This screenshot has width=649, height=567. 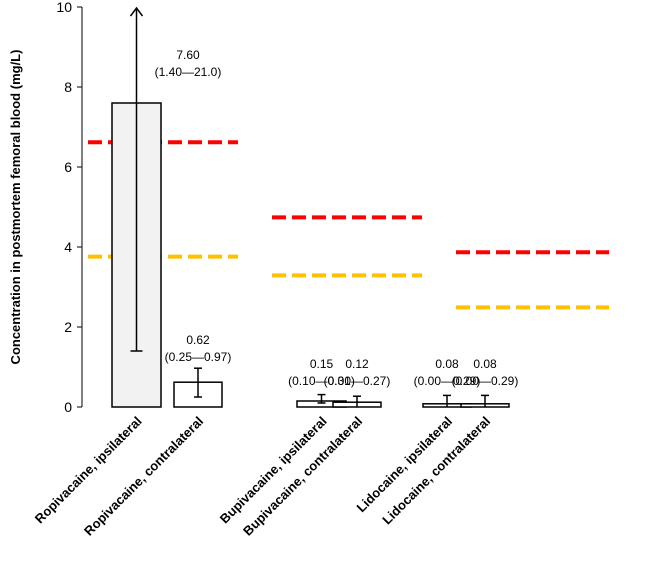 I want to click on range-label: (0.10—0.31), so click(x=321, y=381).